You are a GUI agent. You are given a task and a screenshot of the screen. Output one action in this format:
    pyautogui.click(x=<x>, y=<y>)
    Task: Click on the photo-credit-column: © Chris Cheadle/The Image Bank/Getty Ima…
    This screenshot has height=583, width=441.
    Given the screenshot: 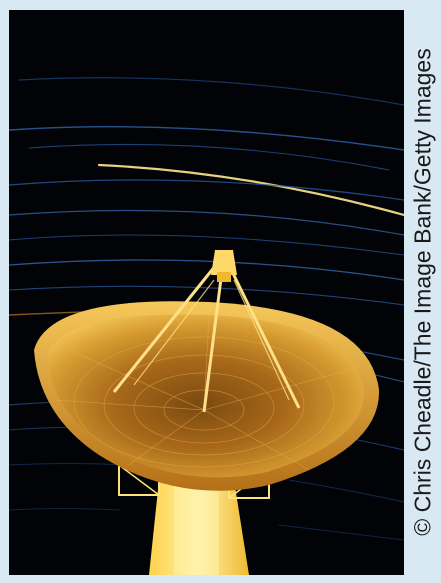 What is the action you would take?
    pyautogui.click(x=422, y=291)
    